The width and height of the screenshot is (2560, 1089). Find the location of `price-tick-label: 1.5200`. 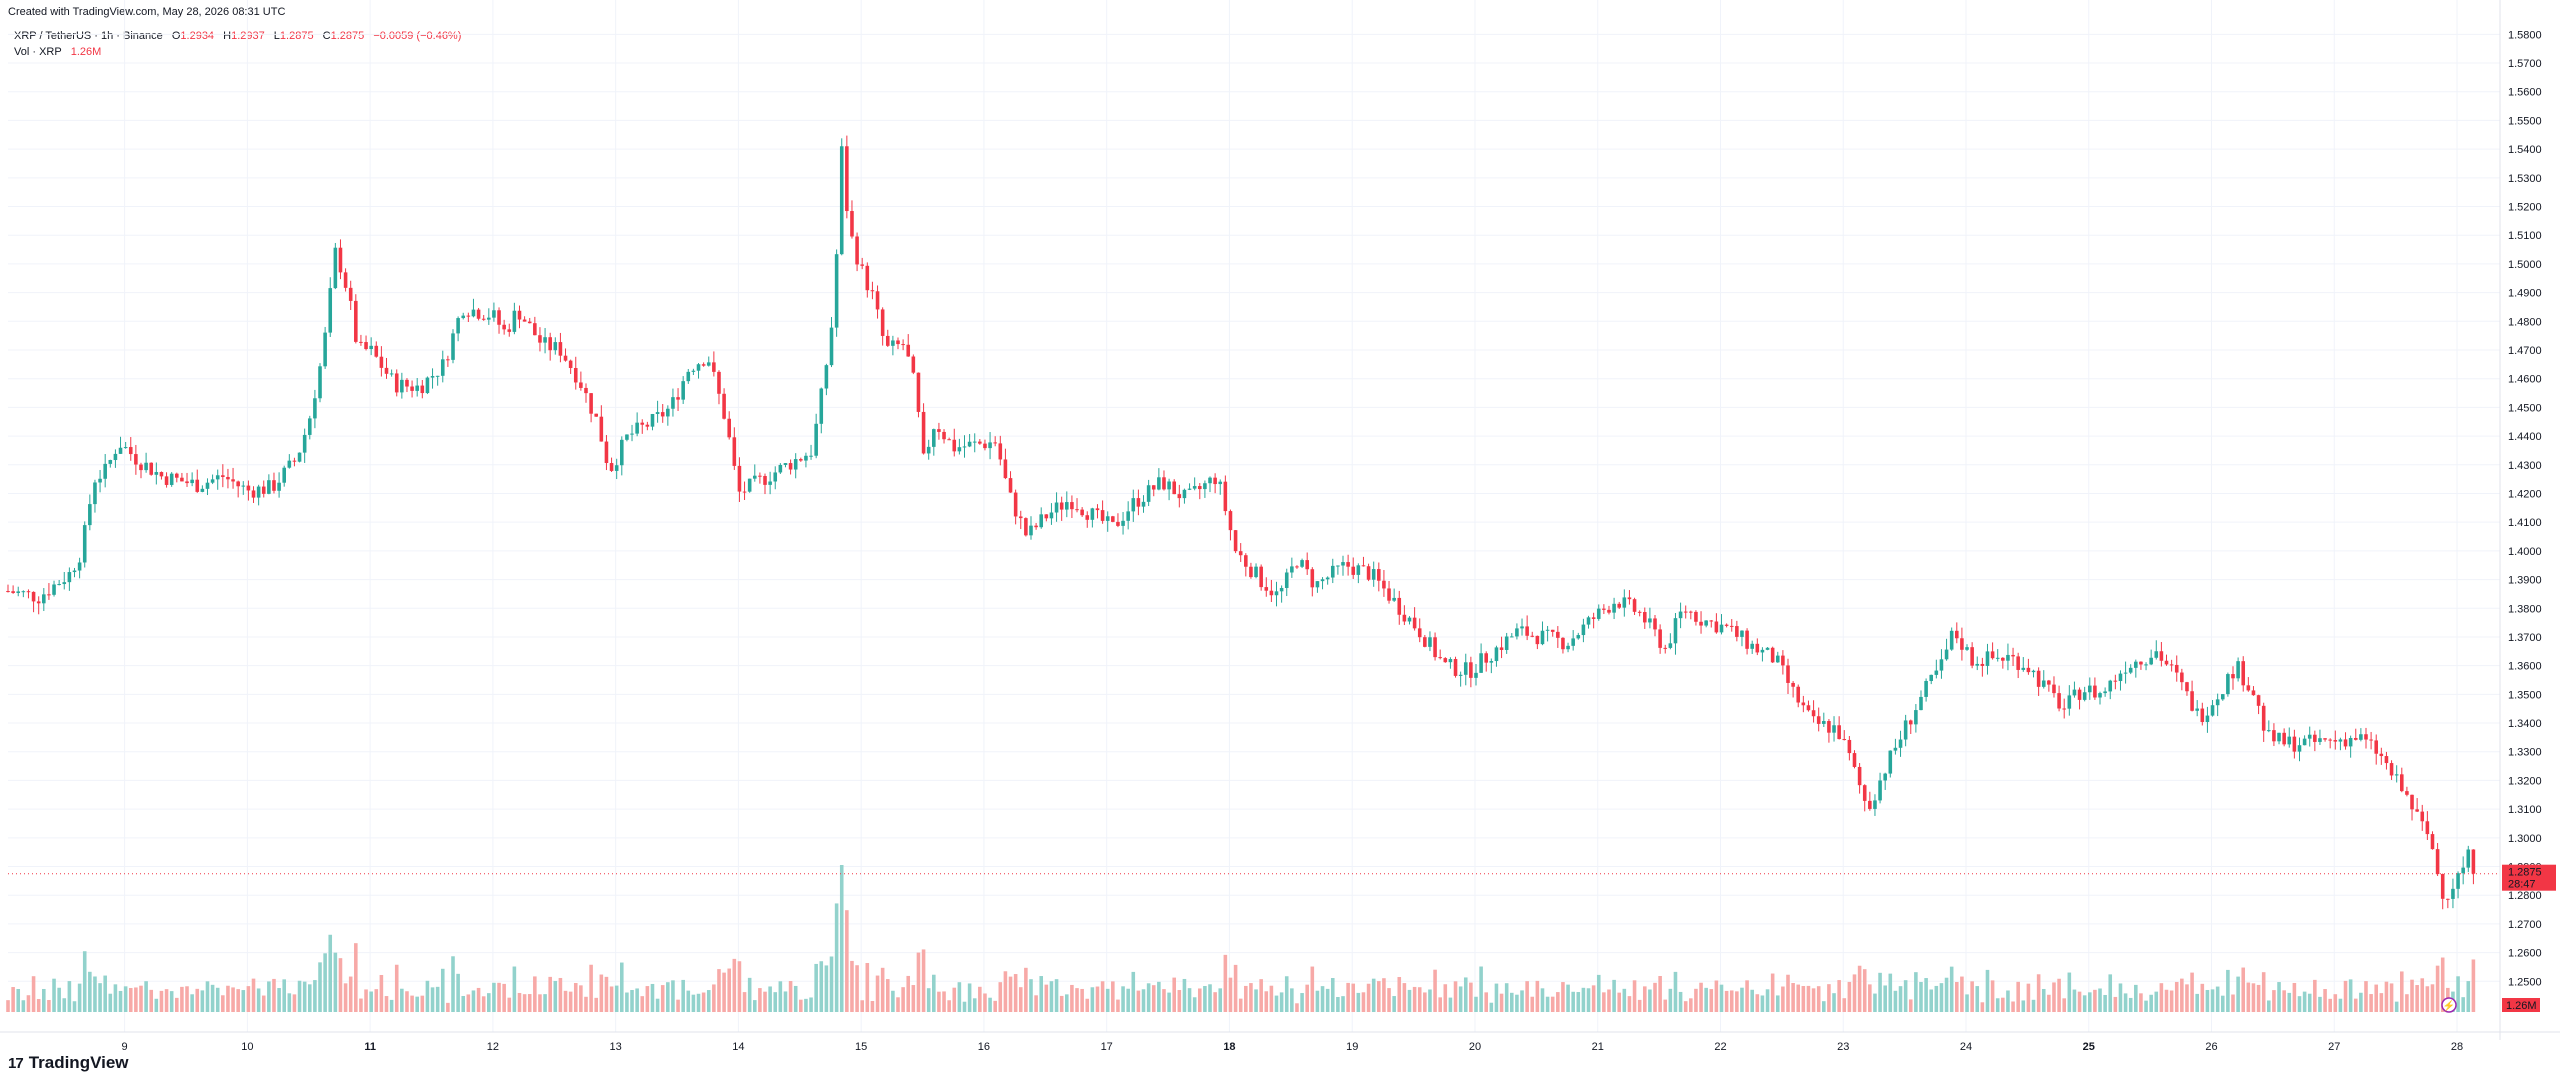

price-tick-label: 1.5200 is located at coordinates (2525, 208).